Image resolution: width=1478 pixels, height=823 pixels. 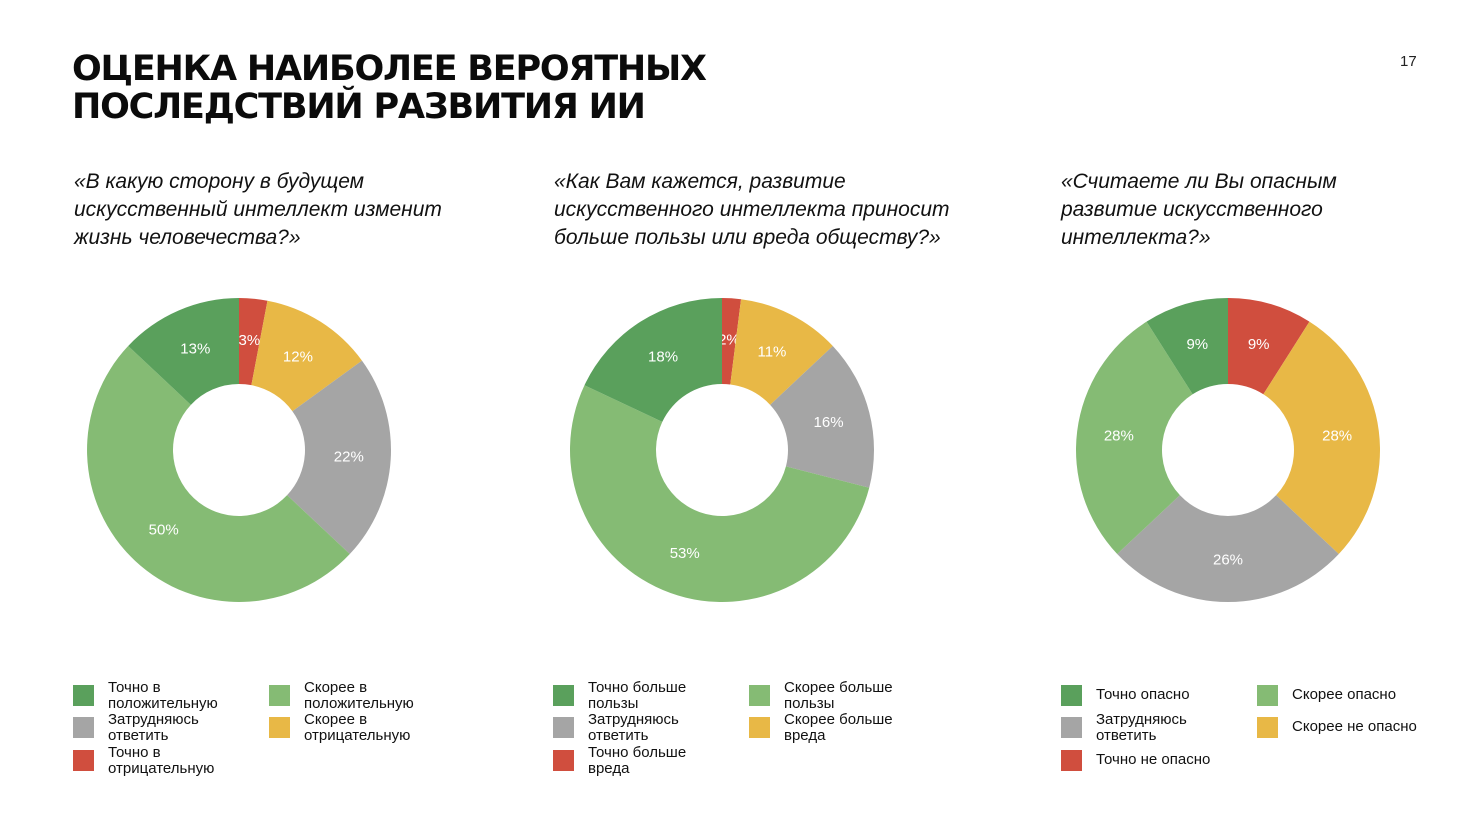 I want to click on chart-2-donut: 2% 11% 16% 53% 18%, so click(x=722, y=450).